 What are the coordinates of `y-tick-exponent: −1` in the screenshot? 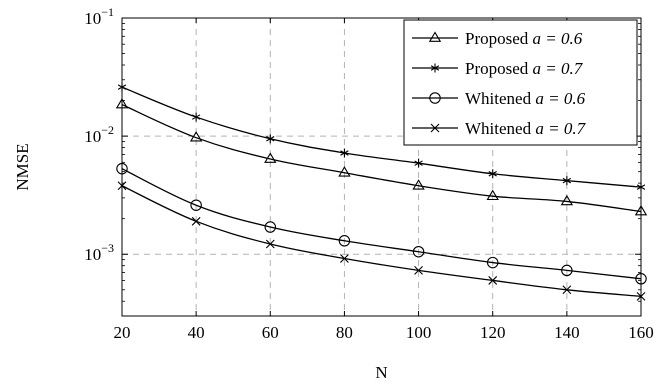 It's located at (107, 12).